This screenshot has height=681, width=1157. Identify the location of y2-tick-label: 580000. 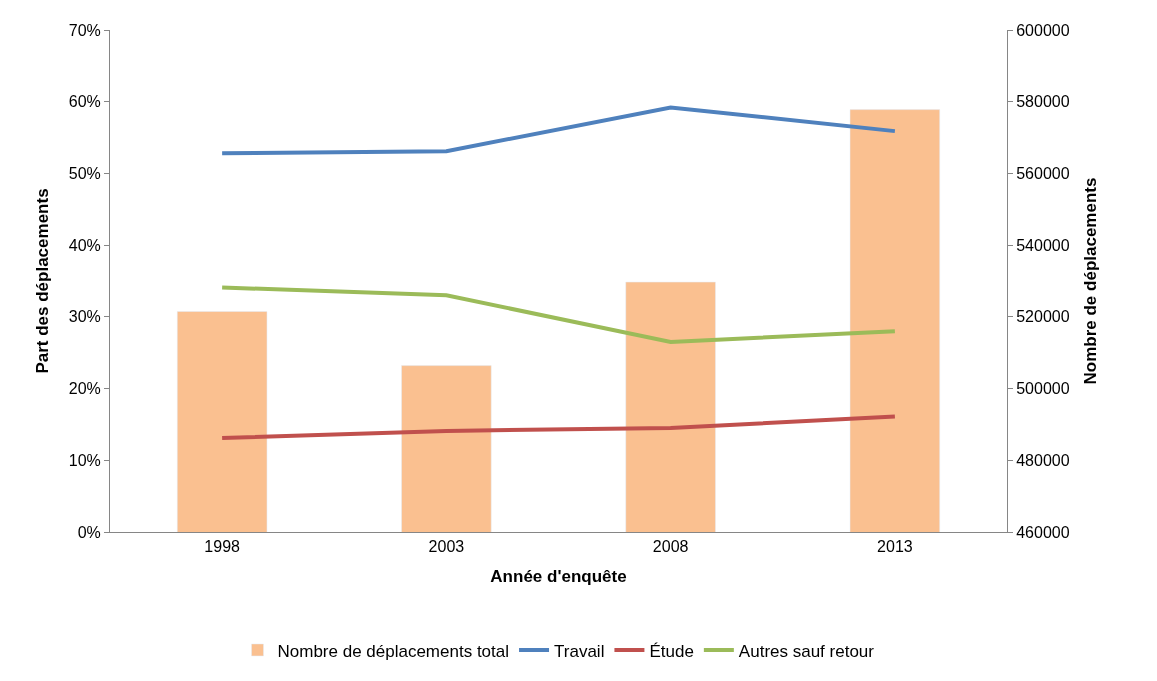
(1043, 102).